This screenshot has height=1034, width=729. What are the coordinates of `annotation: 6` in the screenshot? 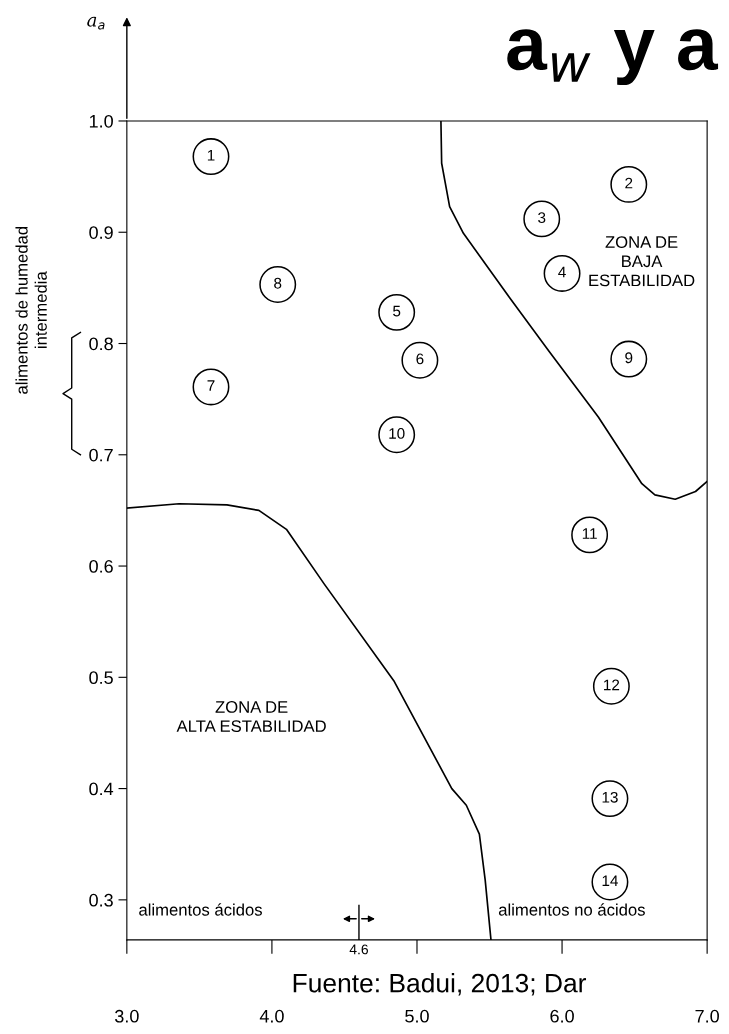 It's located at (420, 359).